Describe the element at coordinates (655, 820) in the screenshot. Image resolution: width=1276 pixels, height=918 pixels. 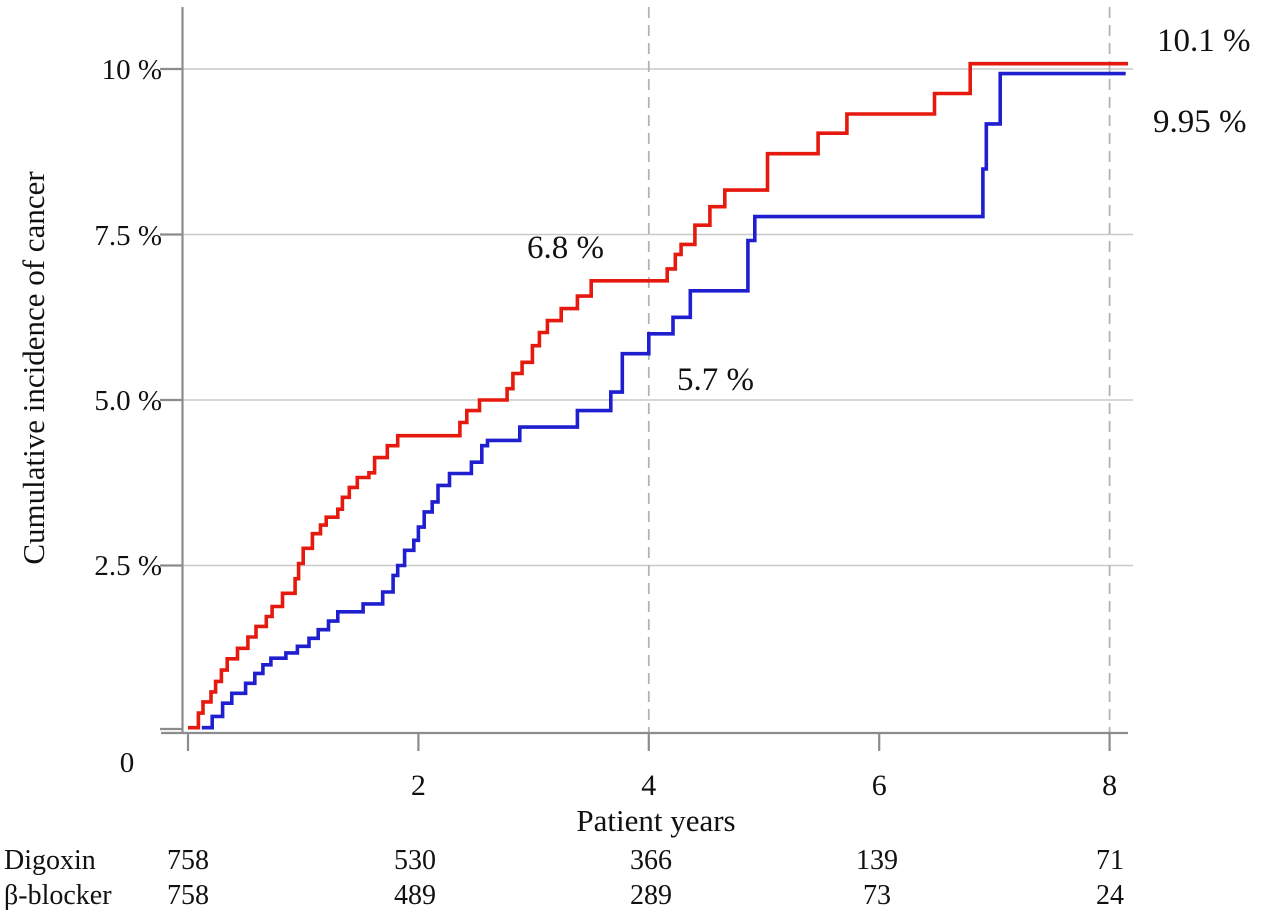
I see `x-axis-title: Patient years` at that location.